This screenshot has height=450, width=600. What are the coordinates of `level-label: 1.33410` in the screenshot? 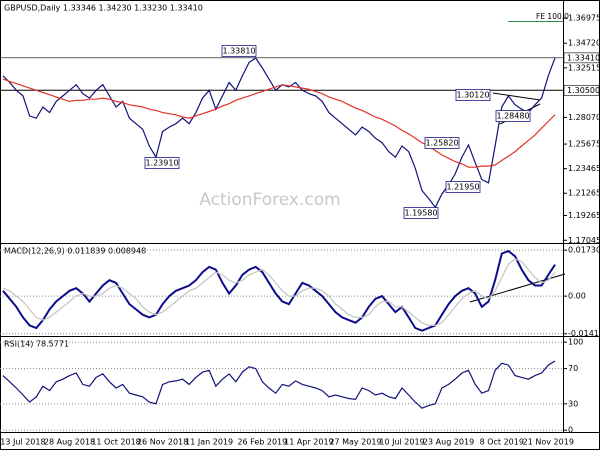 It's located at (583, 57).